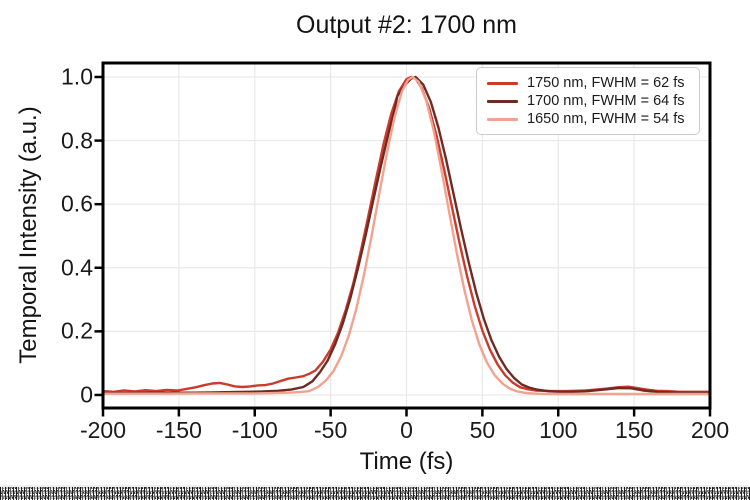  What do you see at coordinates (406, 430) in the screenshot?
I see `x-tick-label: 0` at bounding box center [406, 430].